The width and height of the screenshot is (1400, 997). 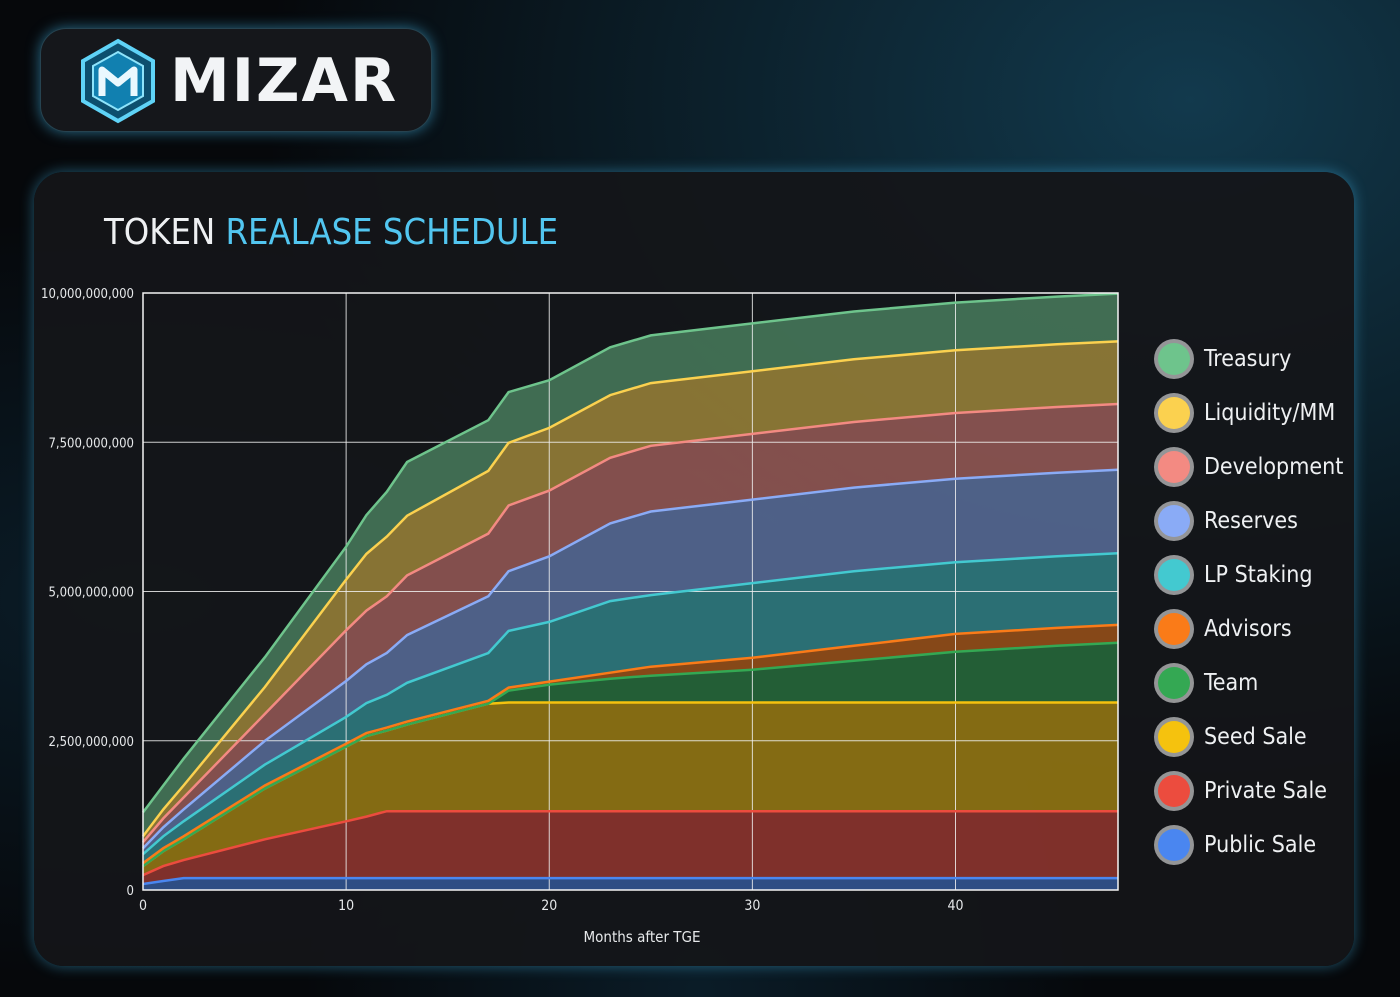 I want to click on legend-item: Team, so click(x=1248, y=683).